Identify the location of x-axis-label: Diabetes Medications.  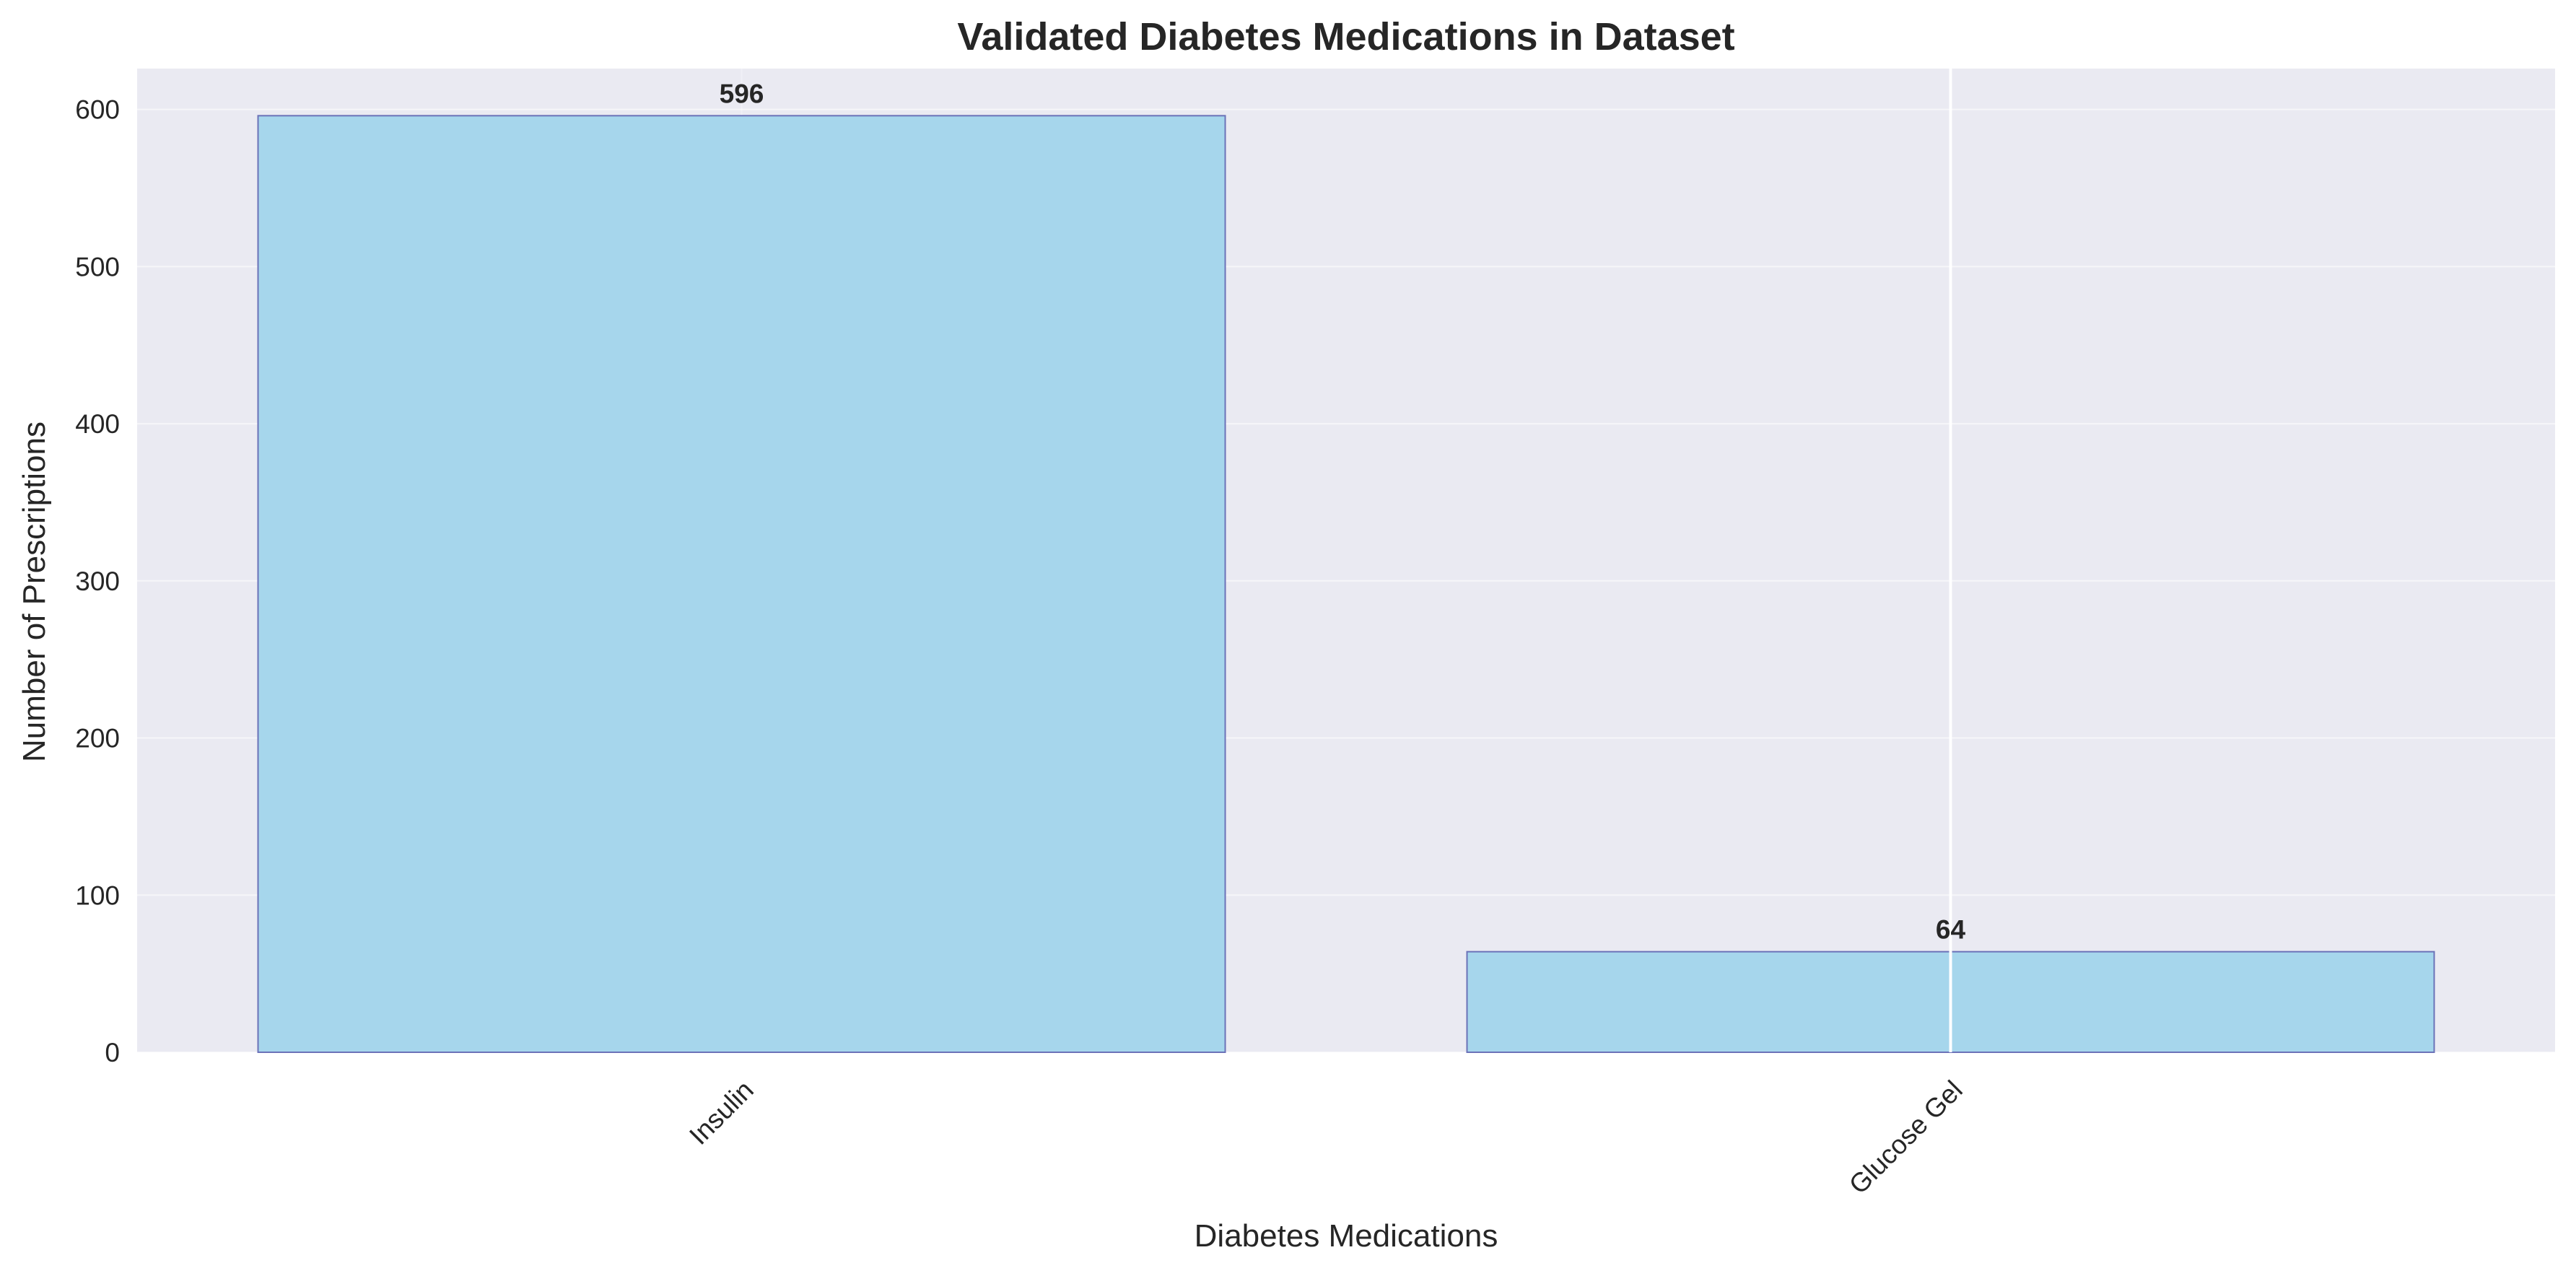
(1346, 1236).